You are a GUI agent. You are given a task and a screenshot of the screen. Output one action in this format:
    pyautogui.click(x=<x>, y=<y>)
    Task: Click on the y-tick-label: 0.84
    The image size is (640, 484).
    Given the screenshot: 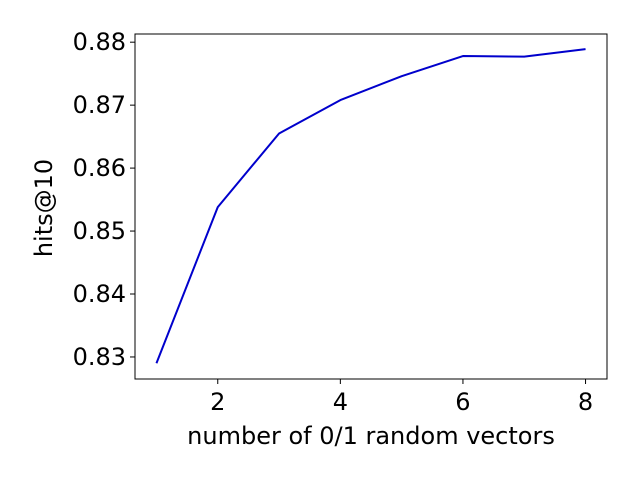 What is the action you would take?
    pyautogui.click(x=99, y=294)
    